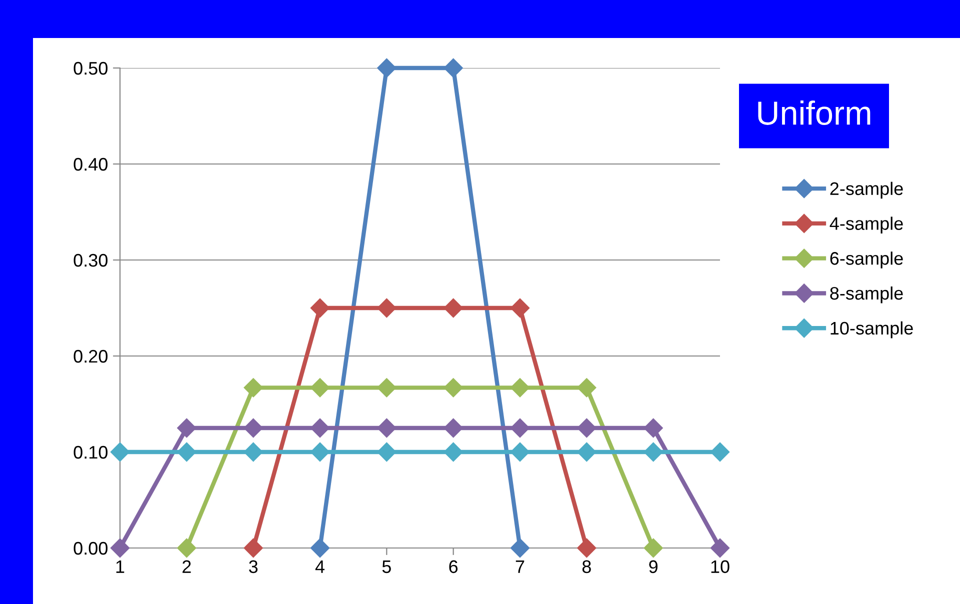 The width and height of the screenshot is (960, 604). Describe the element at coordinates (586, 567) in the screenshot. I see `x-tick-label: 8` at that location.